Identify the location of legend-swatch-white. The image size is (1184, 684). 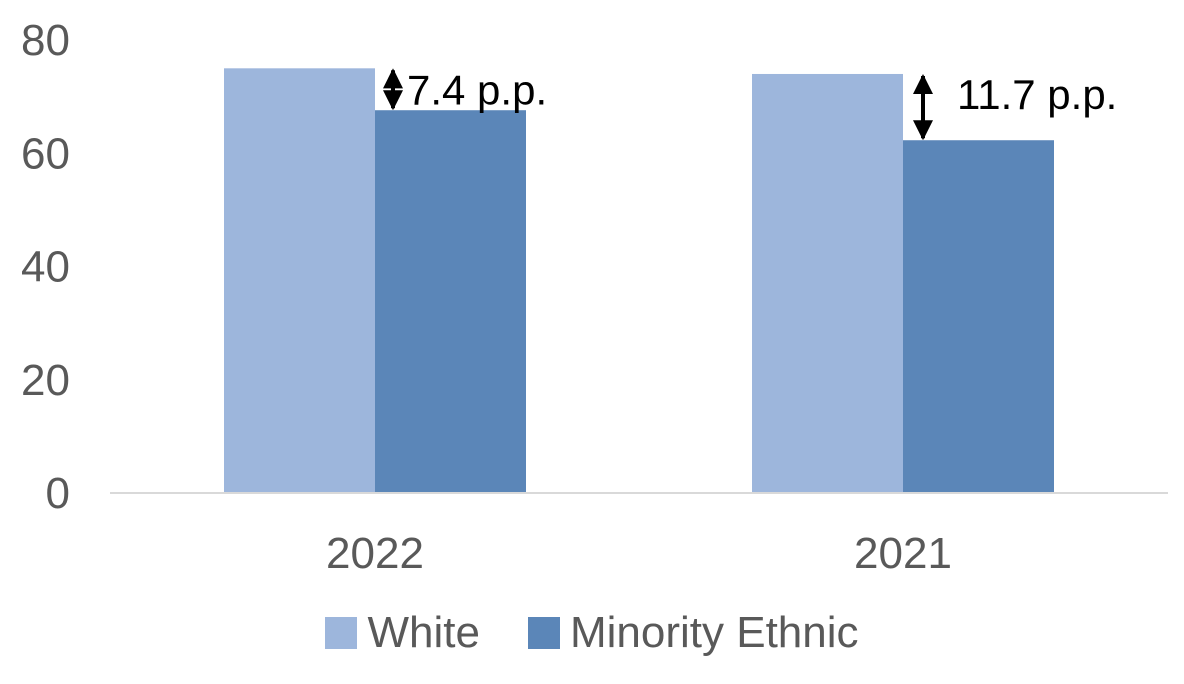
(341, 633).